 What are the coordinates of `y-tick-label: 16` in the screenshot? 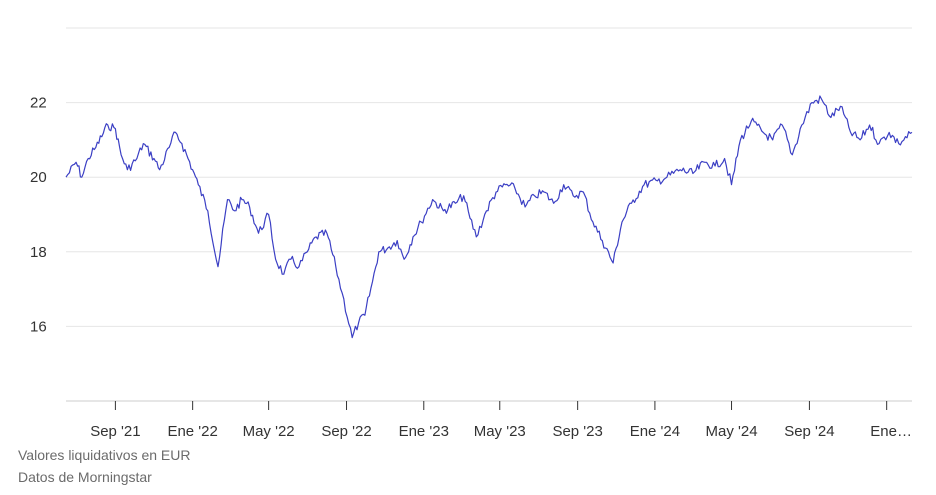 It's located at (38, 326).